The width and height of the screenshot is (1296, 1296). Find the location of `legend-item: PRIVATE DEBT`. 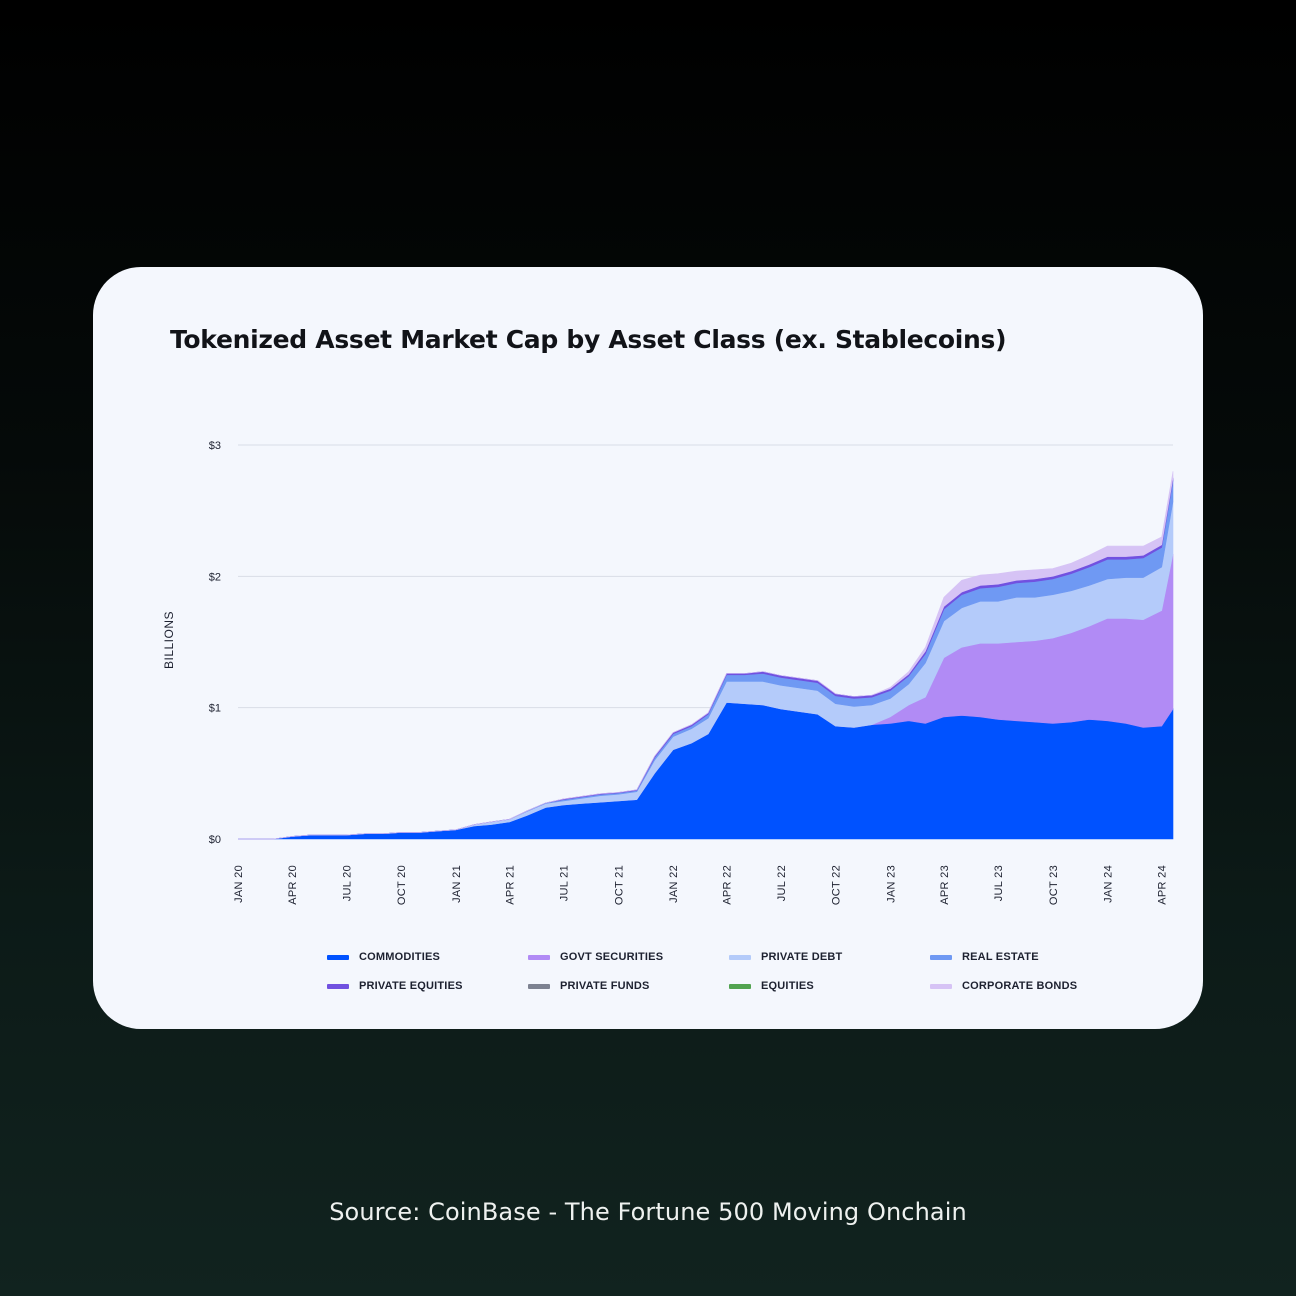

legend-item: PRIVATE DEBT is located at coordinates (785, 957).